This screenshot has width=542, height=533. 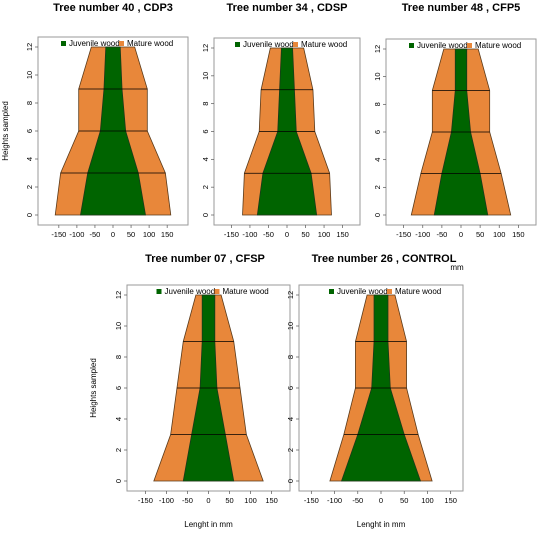 I want to click on chart-title: Tree number 48 , CFP5, so click(x=461, y=8).